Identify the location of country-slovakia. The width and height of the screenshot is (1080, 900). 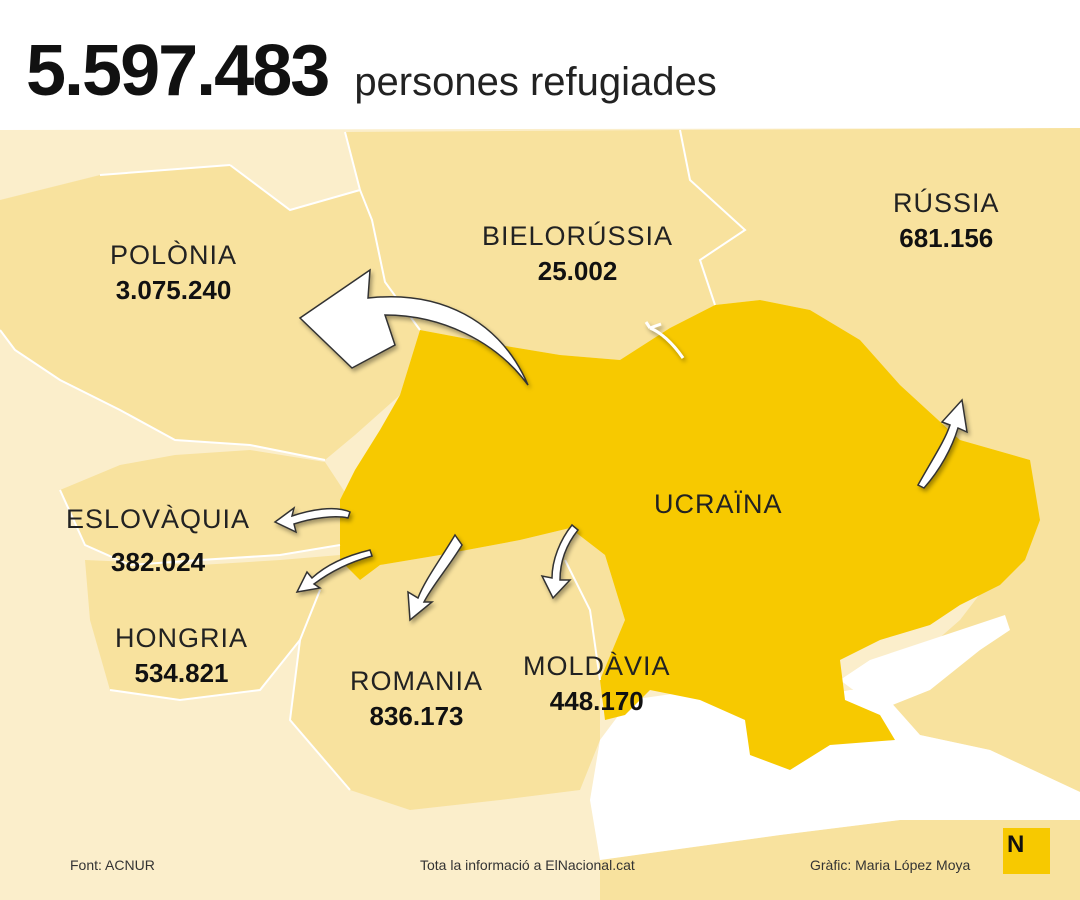
(205, 507).